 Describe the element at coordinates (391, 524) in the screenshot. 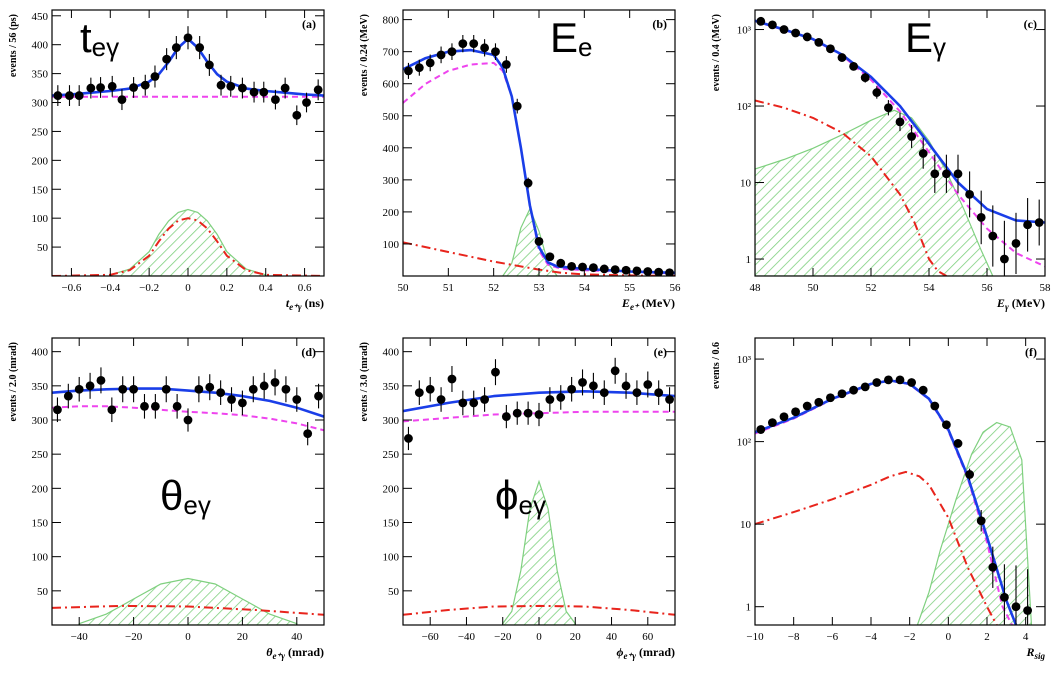

I see `y-tick-label: 150` at that location.